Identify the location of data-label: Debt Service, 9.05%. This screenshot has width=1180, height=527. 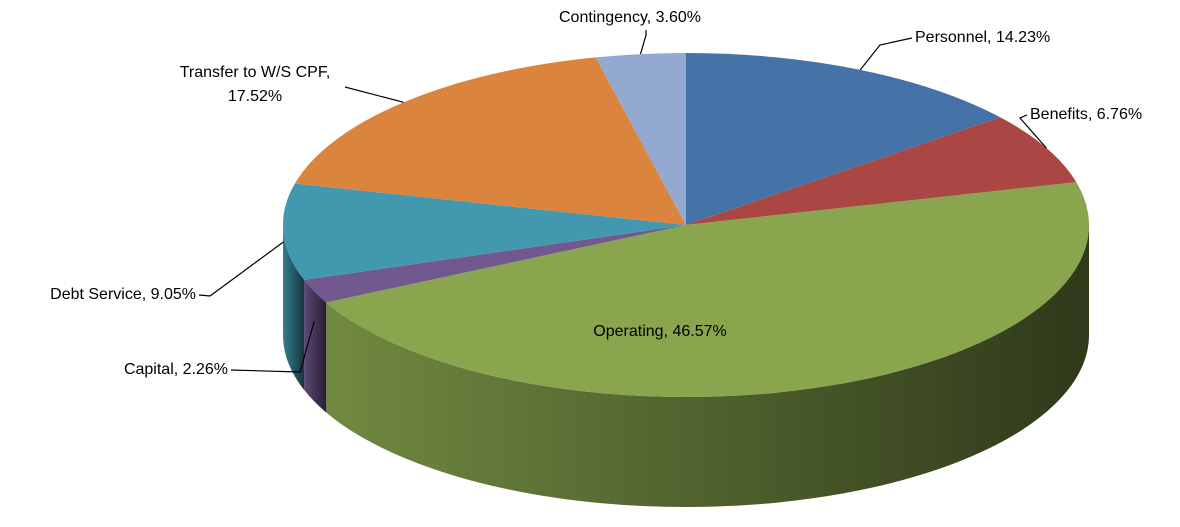
(123, 294).